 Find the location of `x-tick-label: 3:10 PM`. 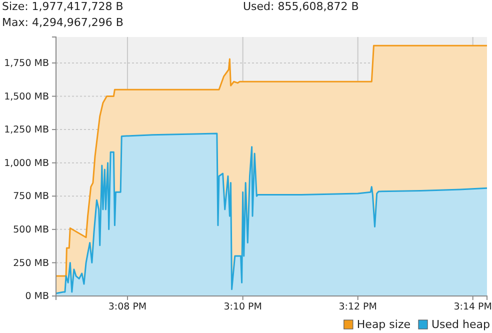

x-tick-label: 3:10 PM is located at coordinates (243, 307).